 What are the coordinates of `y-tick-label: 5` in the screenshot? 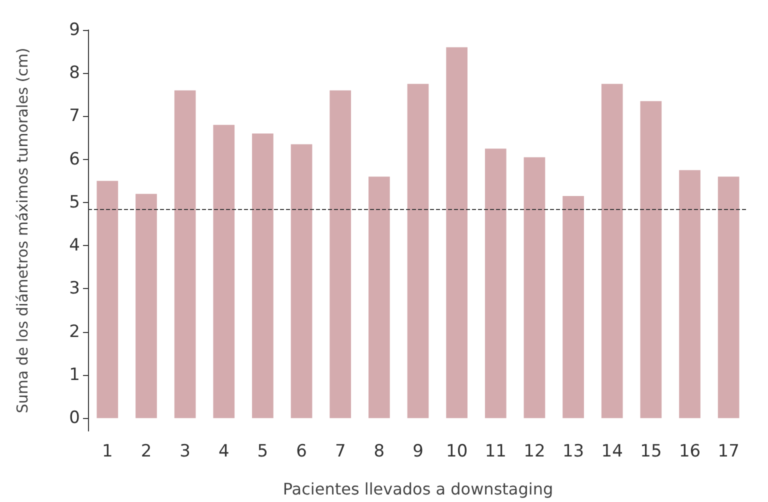 It's located at (74, 202).